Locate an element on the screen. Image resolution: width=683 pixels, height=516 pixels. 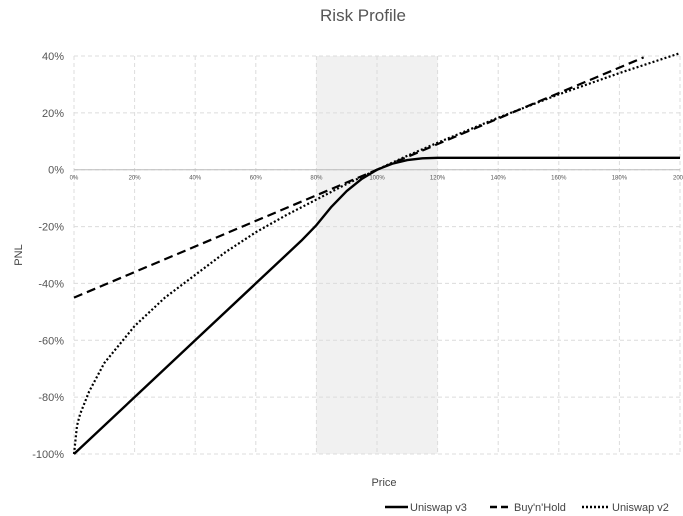
x-tick-label: 100% is located at coordinates (377, 179).